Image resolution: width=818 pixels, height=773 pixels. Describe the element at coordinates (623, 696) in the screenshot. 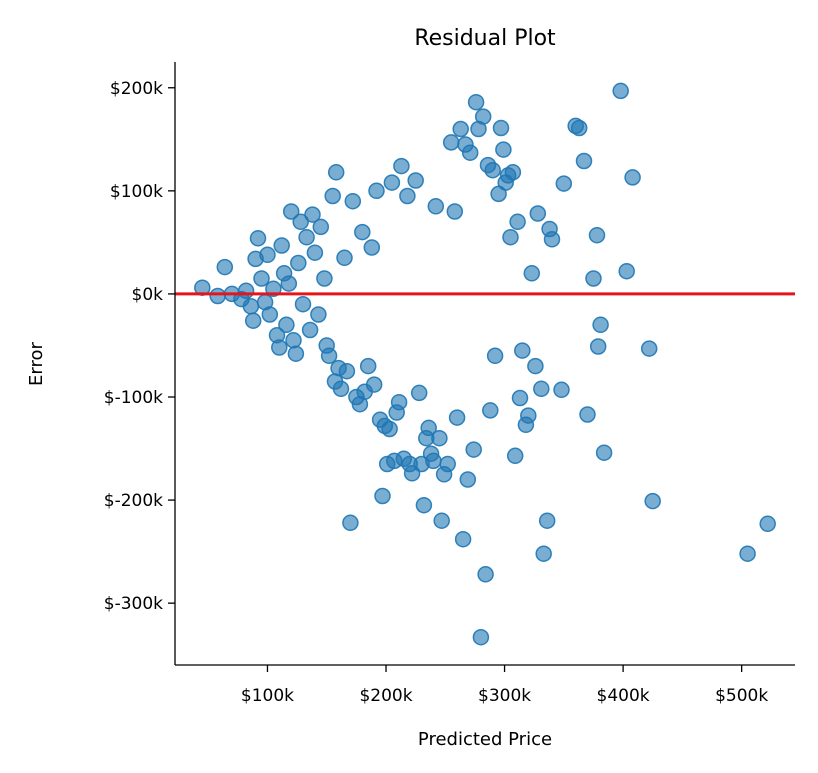

I see `x-tick-label: $400k` at that location.